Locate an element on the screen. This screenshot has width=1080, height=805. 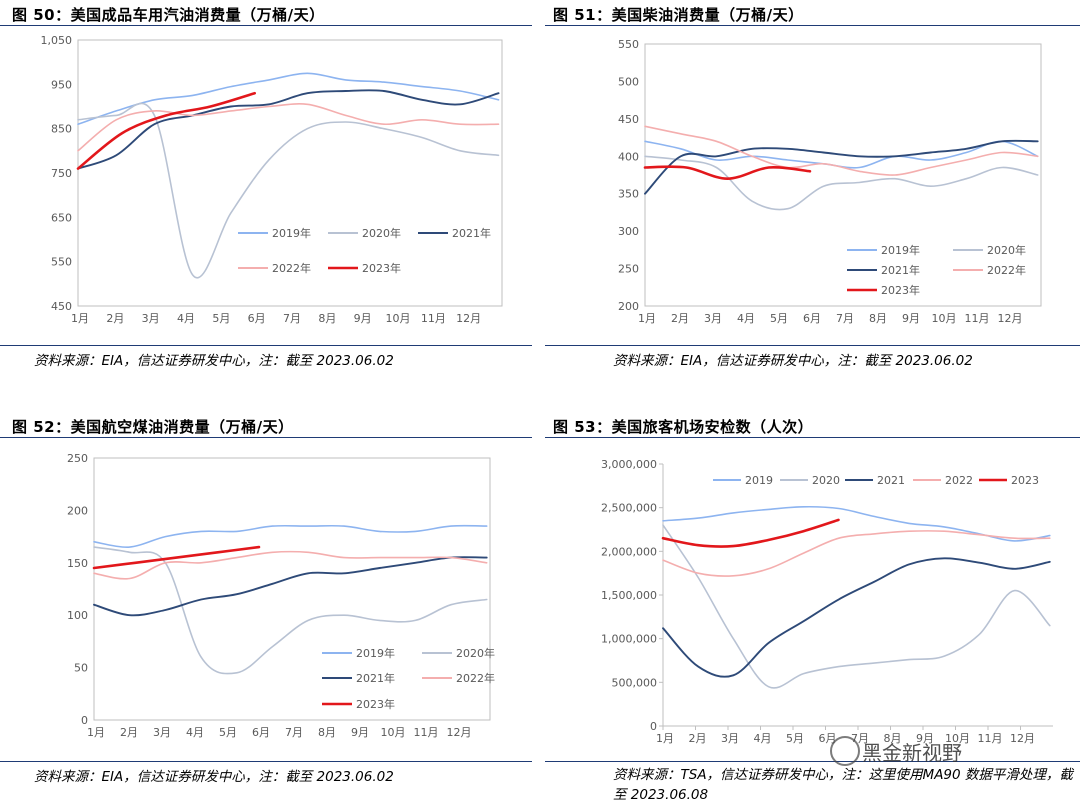
y-tick-label: 500,000 is located at coordinates (635, 682).